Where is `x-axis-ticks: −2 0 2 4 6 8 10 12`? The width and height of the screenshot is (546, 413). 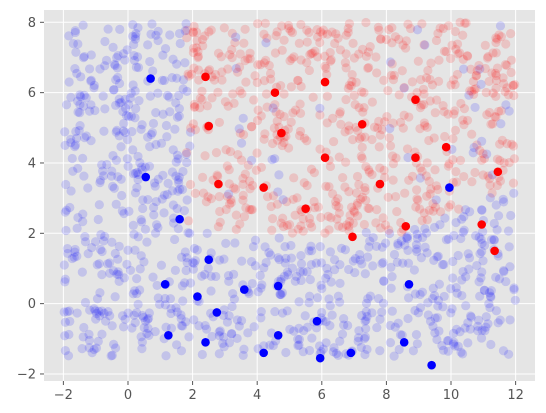
x-axis-ticks: −2 0 2 4 6 8 10 12 is located at coordinates (289, 392).